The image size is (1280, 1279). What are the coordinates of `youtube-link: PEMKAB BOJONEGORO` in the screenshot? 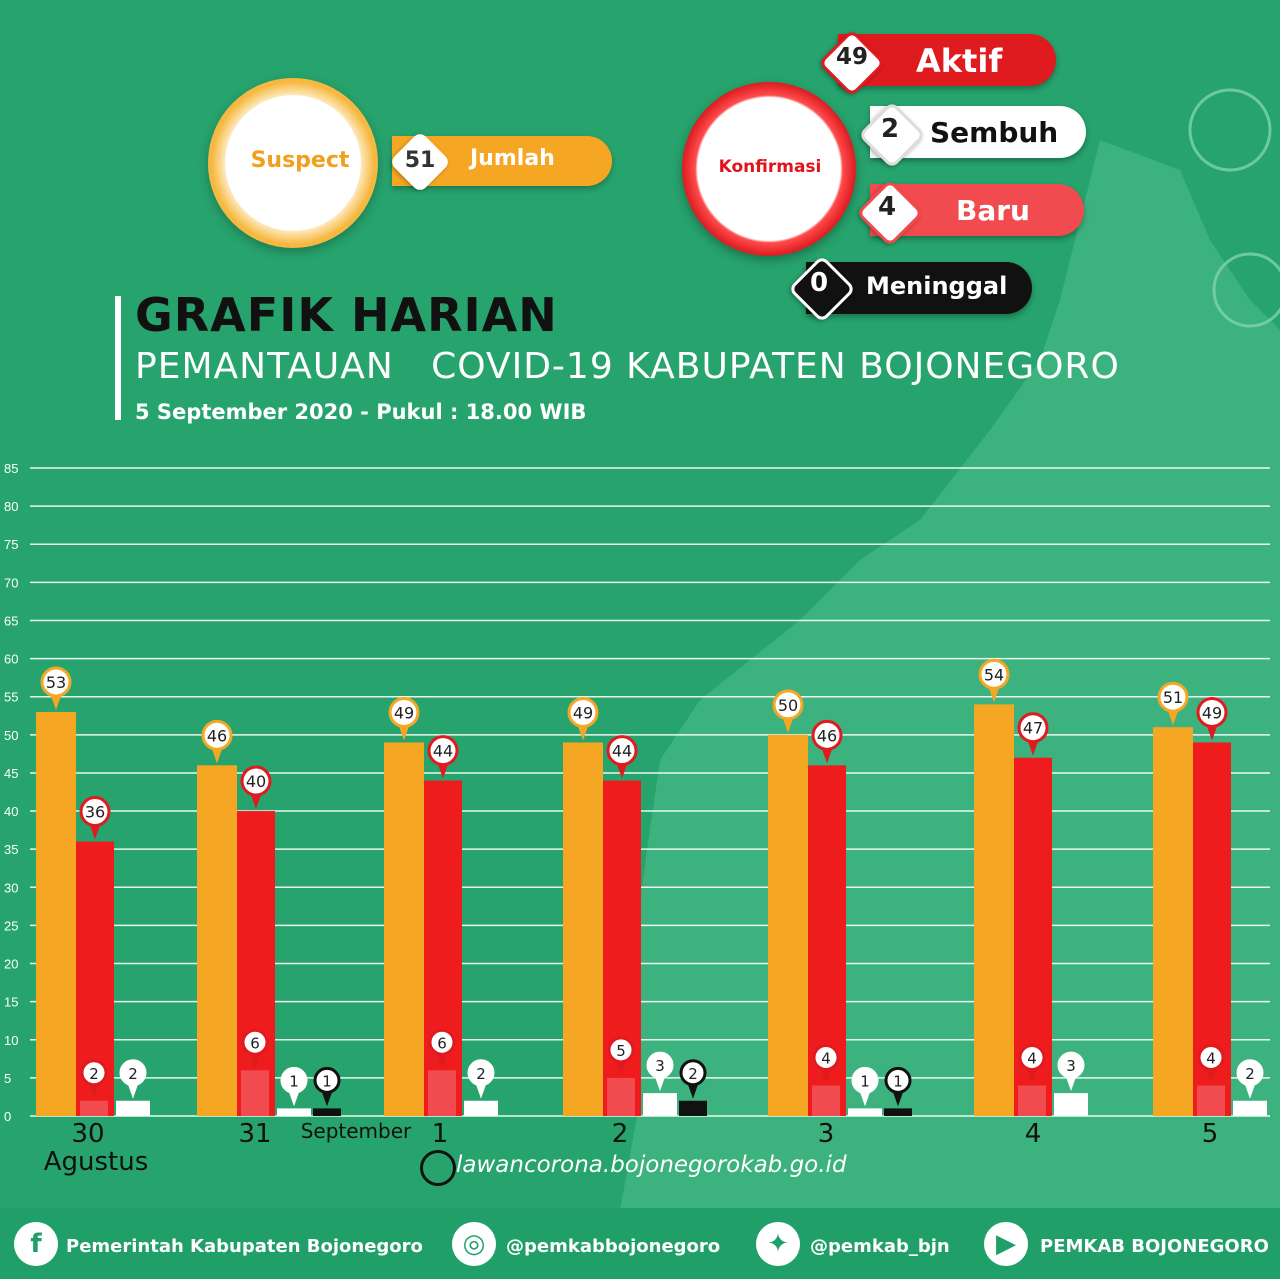 It's located at (1154, 1246).